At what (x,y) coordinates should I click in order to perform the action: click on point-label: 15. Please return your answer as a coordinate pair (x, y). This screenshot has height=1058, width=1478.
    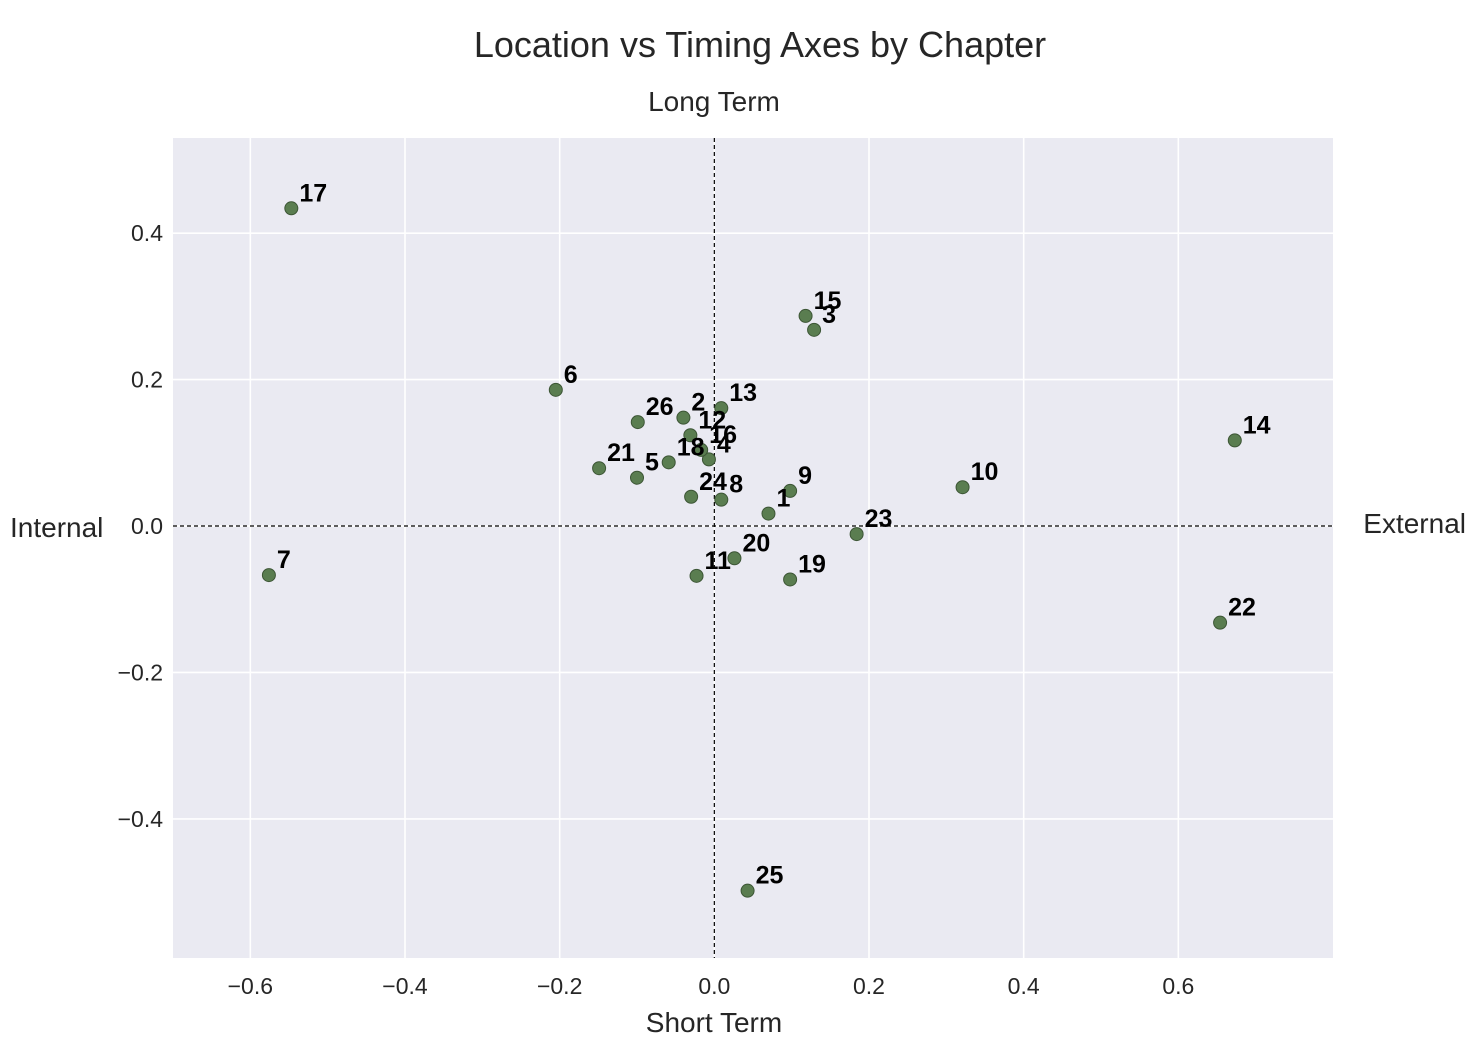
    Looking at the image, I should click on (828, 301).